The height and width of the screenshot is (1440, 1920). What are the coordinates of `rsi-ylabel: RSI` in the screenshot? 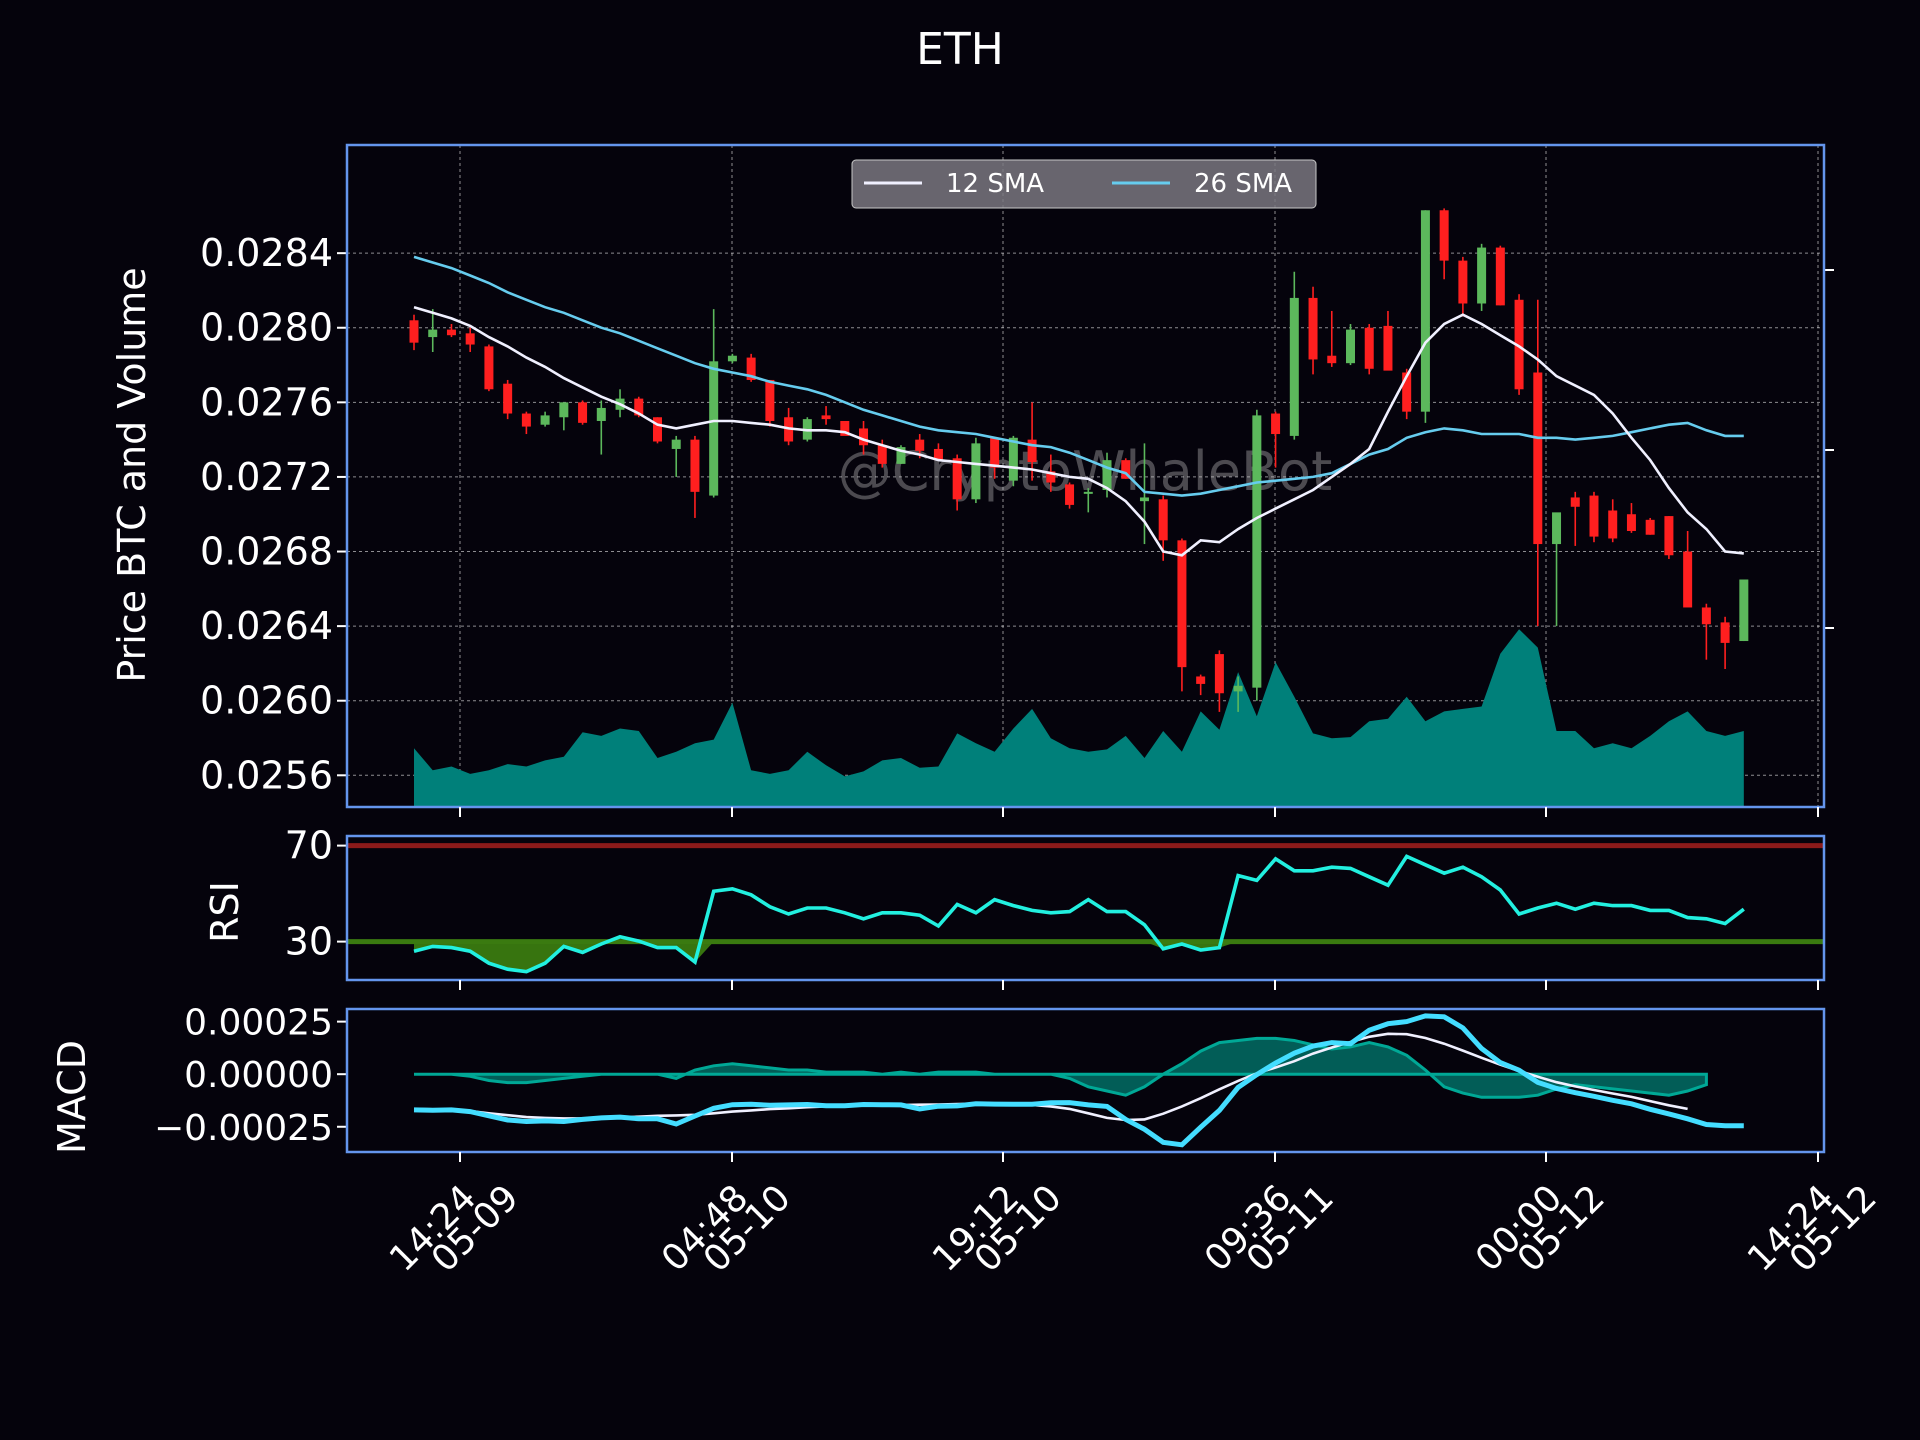 It's located at (225, 912).